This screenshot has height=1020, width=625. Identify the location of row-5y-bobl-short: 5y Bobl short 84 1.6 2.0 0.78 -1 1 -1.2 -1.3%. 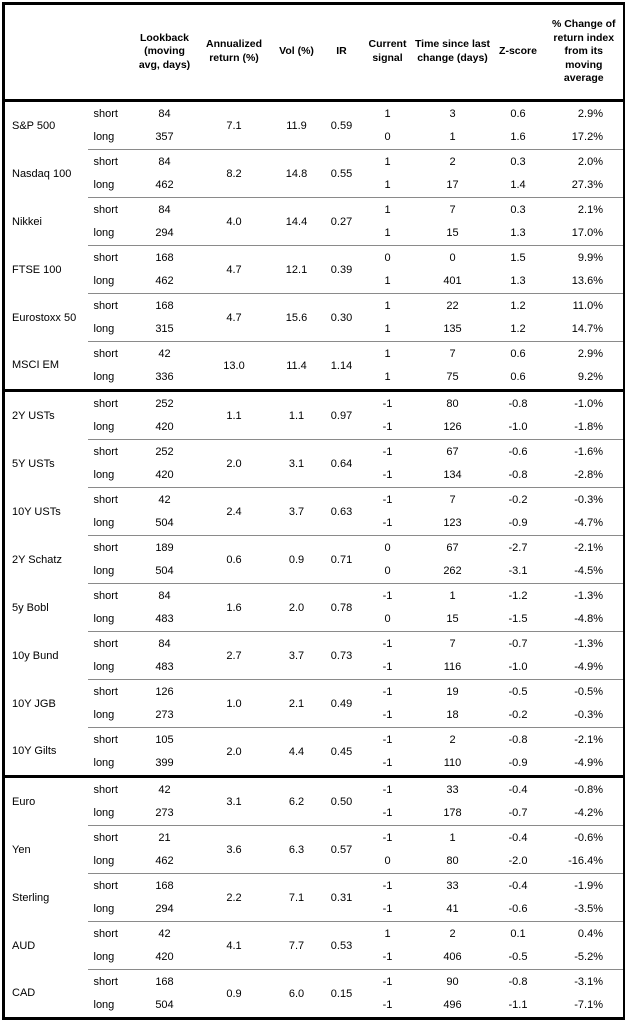
(314, 607).